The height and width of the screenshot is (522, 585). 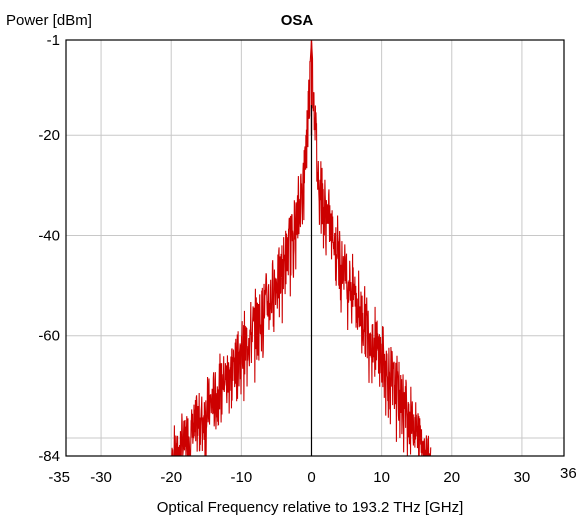 I want to click on x-tick-label-8: 36, so click(x=568, y=473).